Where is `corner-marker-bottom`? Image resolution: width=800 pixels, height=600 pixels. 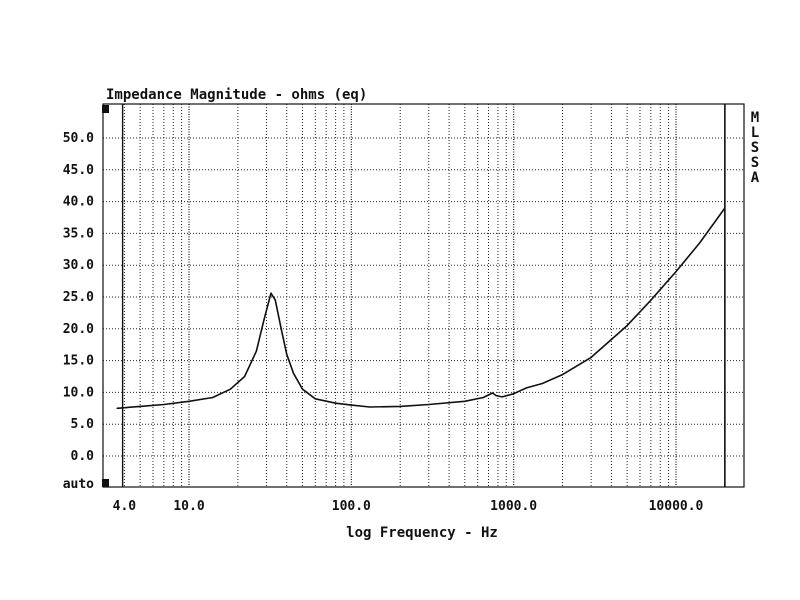
corner-marker-bottom is located at coordinates (105, 483).